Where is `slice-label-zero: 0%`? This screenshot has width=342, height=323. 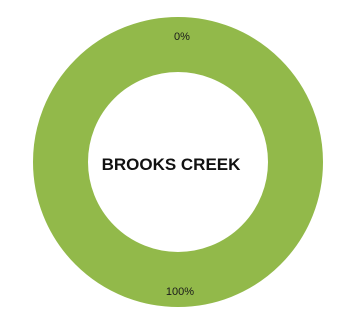 slice-label-zero: 0% is located at coordinates (182, 37).